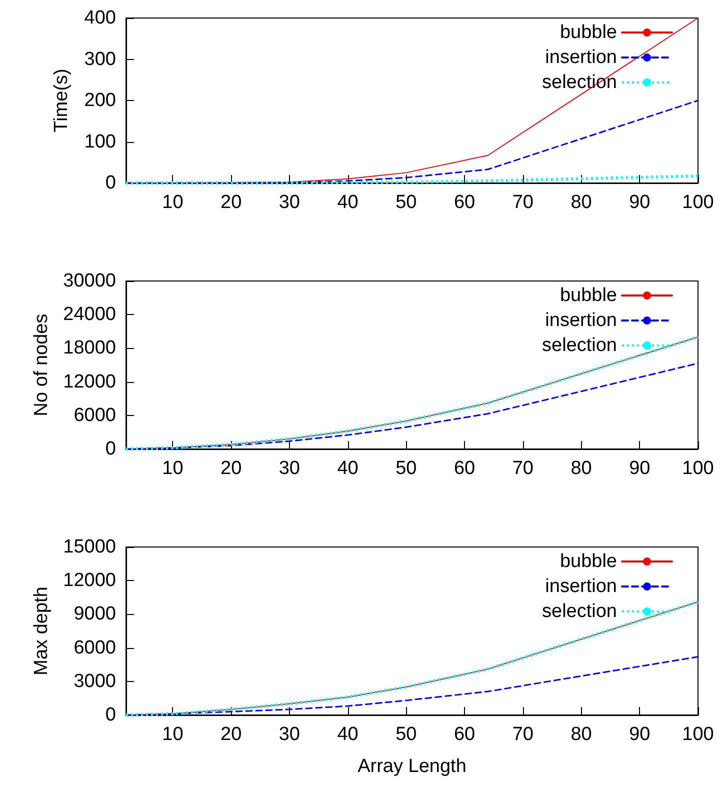 The width and height of the screenshot is (723, 788). I want to click on y-tick-label: 3000, so click(95, 681).